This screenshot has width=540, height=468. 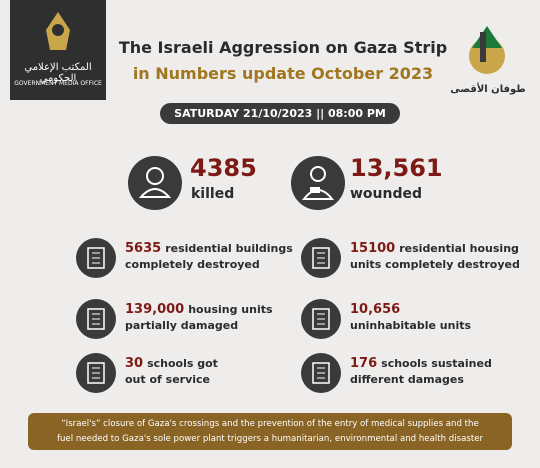 I want to click on item-line: 10,656, so click(x=410, y=310).